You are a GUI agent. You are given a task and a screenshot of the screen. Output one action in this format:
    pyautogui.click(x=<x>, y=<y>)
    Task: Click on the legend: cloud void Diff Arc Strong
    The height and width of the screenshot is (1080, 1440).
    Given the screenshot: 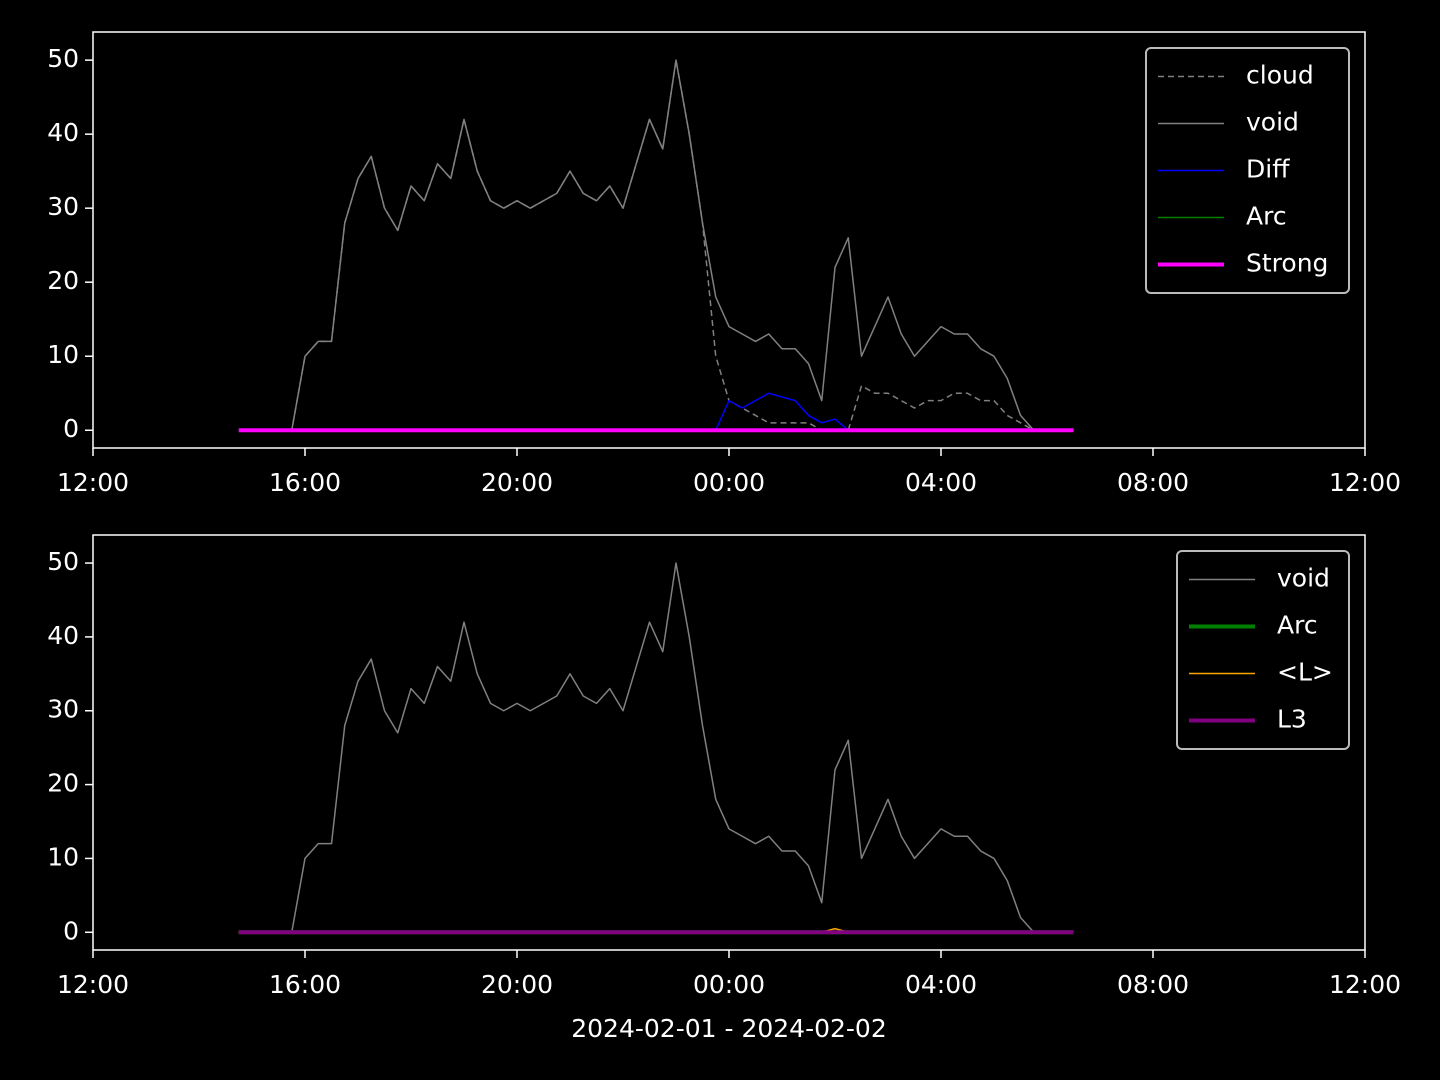 What is the action you would take?
    pyautogui.click(x=1247, y=170)
    